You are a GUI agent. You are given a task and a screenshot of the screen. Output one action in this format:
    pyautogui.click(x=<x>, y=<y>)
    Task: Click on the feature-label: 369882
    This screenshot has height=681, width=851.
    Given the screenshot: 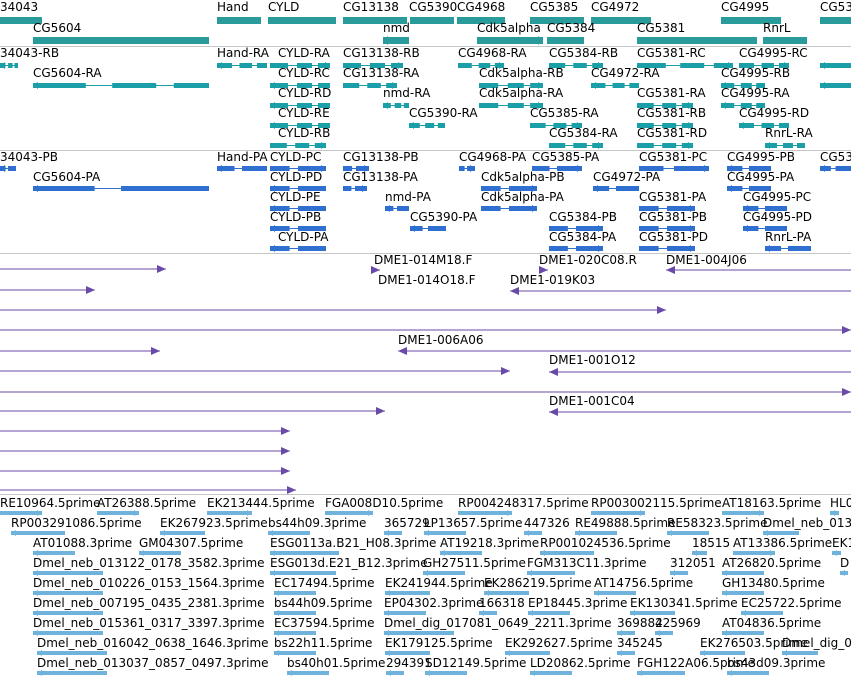 What is the action you would take?
    pyautogui.click(x=640, y=623)
    